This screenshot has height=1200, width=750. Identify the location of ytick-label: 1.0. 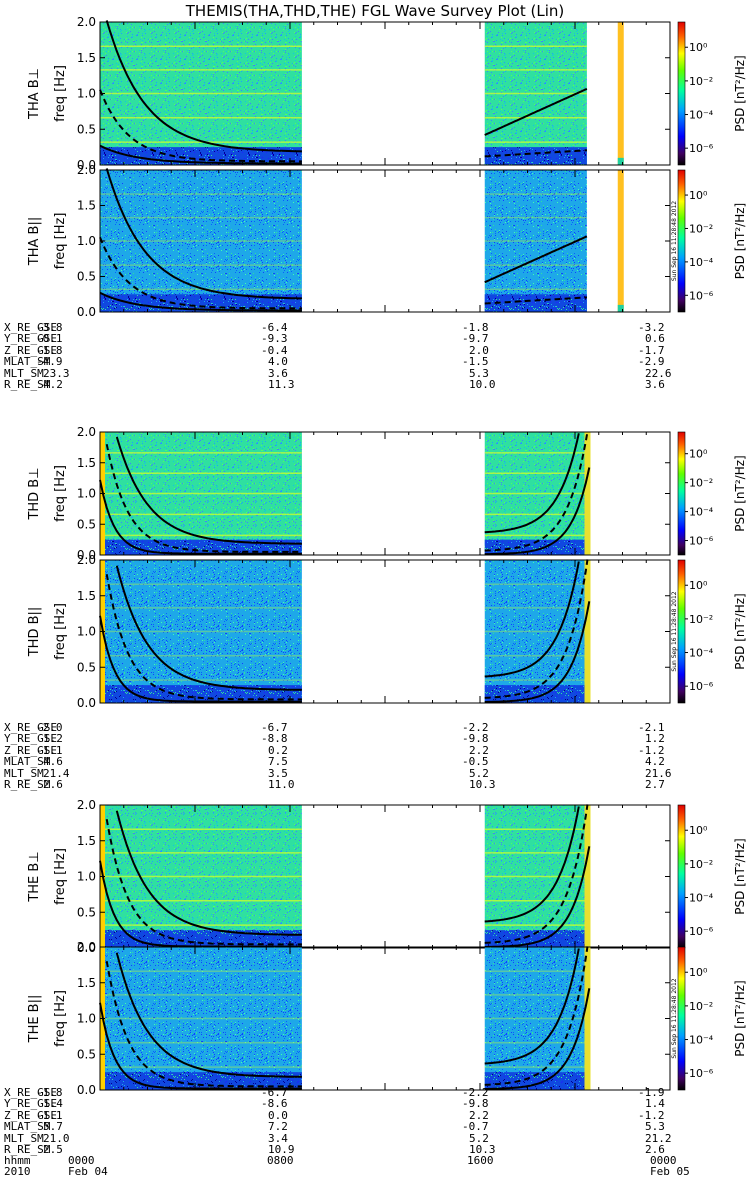
(86, 632).